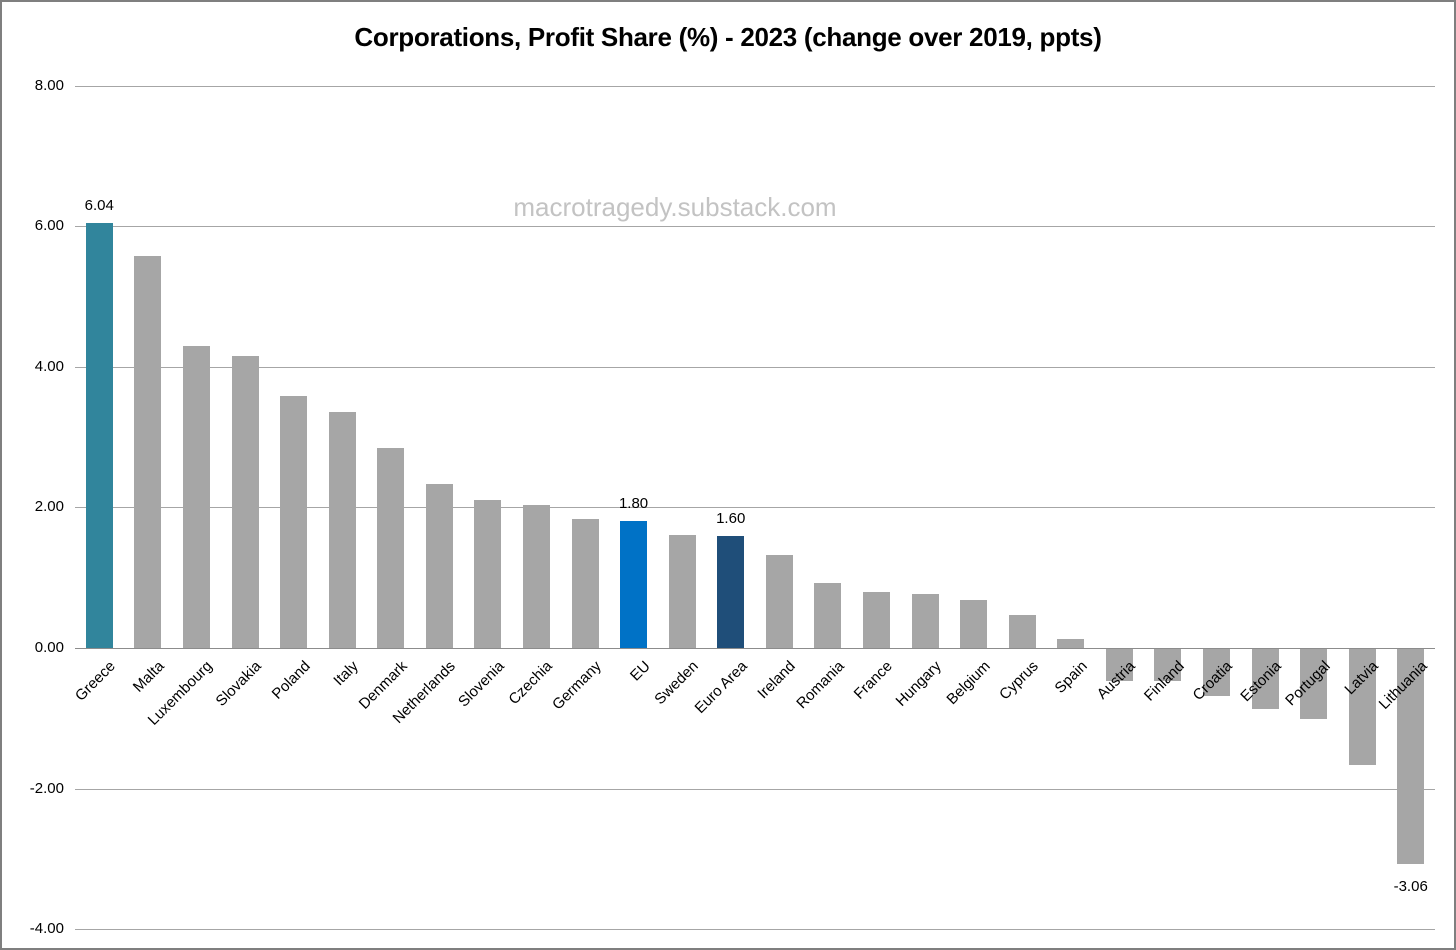 The width and height of the screenshot is (1456, 950). What do you see at coordinates (1168, 665) in the screenshot?
I see `bar-finland` at bounding box center [1168, 665].